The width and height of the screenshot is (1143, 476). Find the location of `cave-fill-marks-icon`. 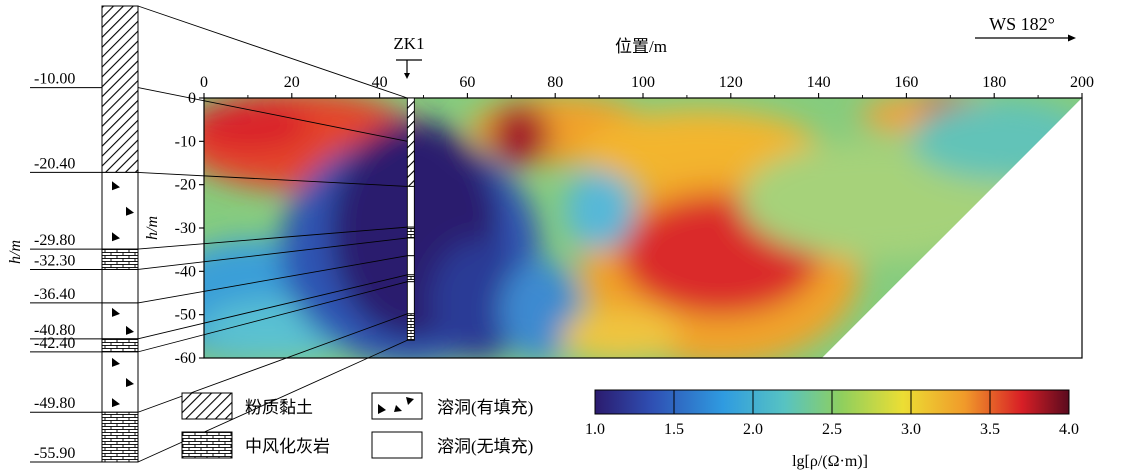

cave-fill-marks-icon is located at coordinates (396, 405).